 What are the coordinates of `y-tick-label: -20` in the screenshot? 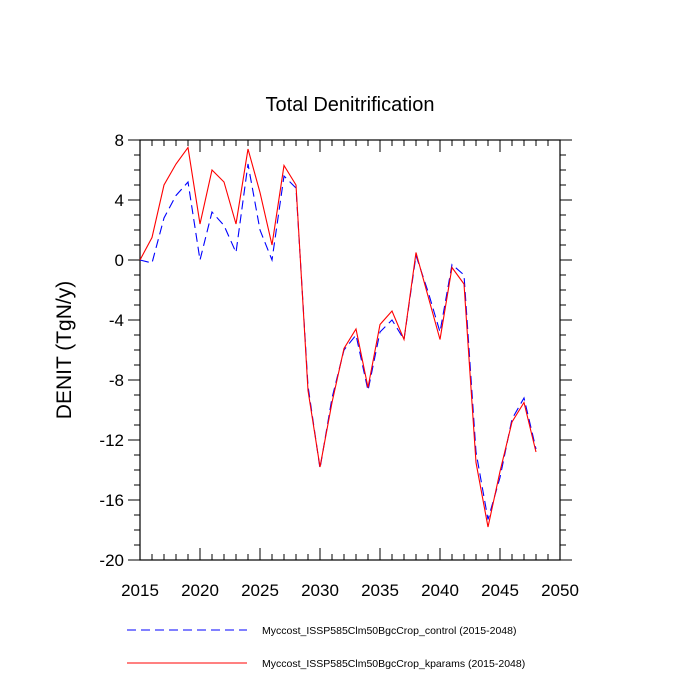 It's located at (111, 560).